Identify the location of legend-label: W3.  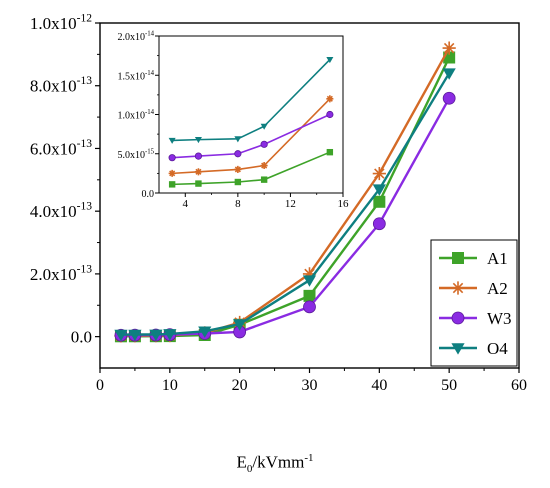
(499, 318).